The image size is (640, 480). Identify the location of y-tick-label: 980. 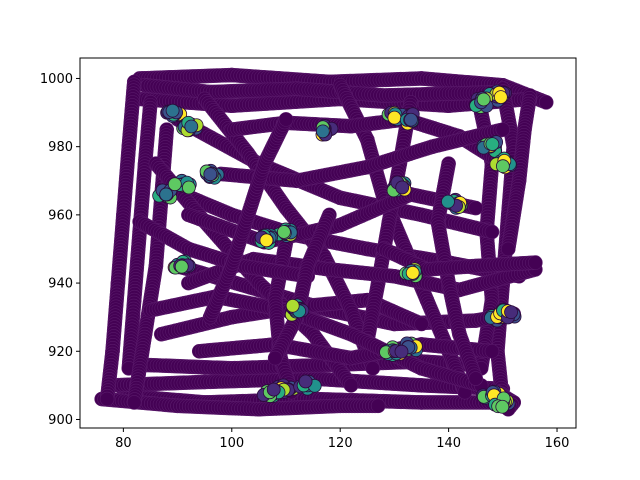
(60, 147).